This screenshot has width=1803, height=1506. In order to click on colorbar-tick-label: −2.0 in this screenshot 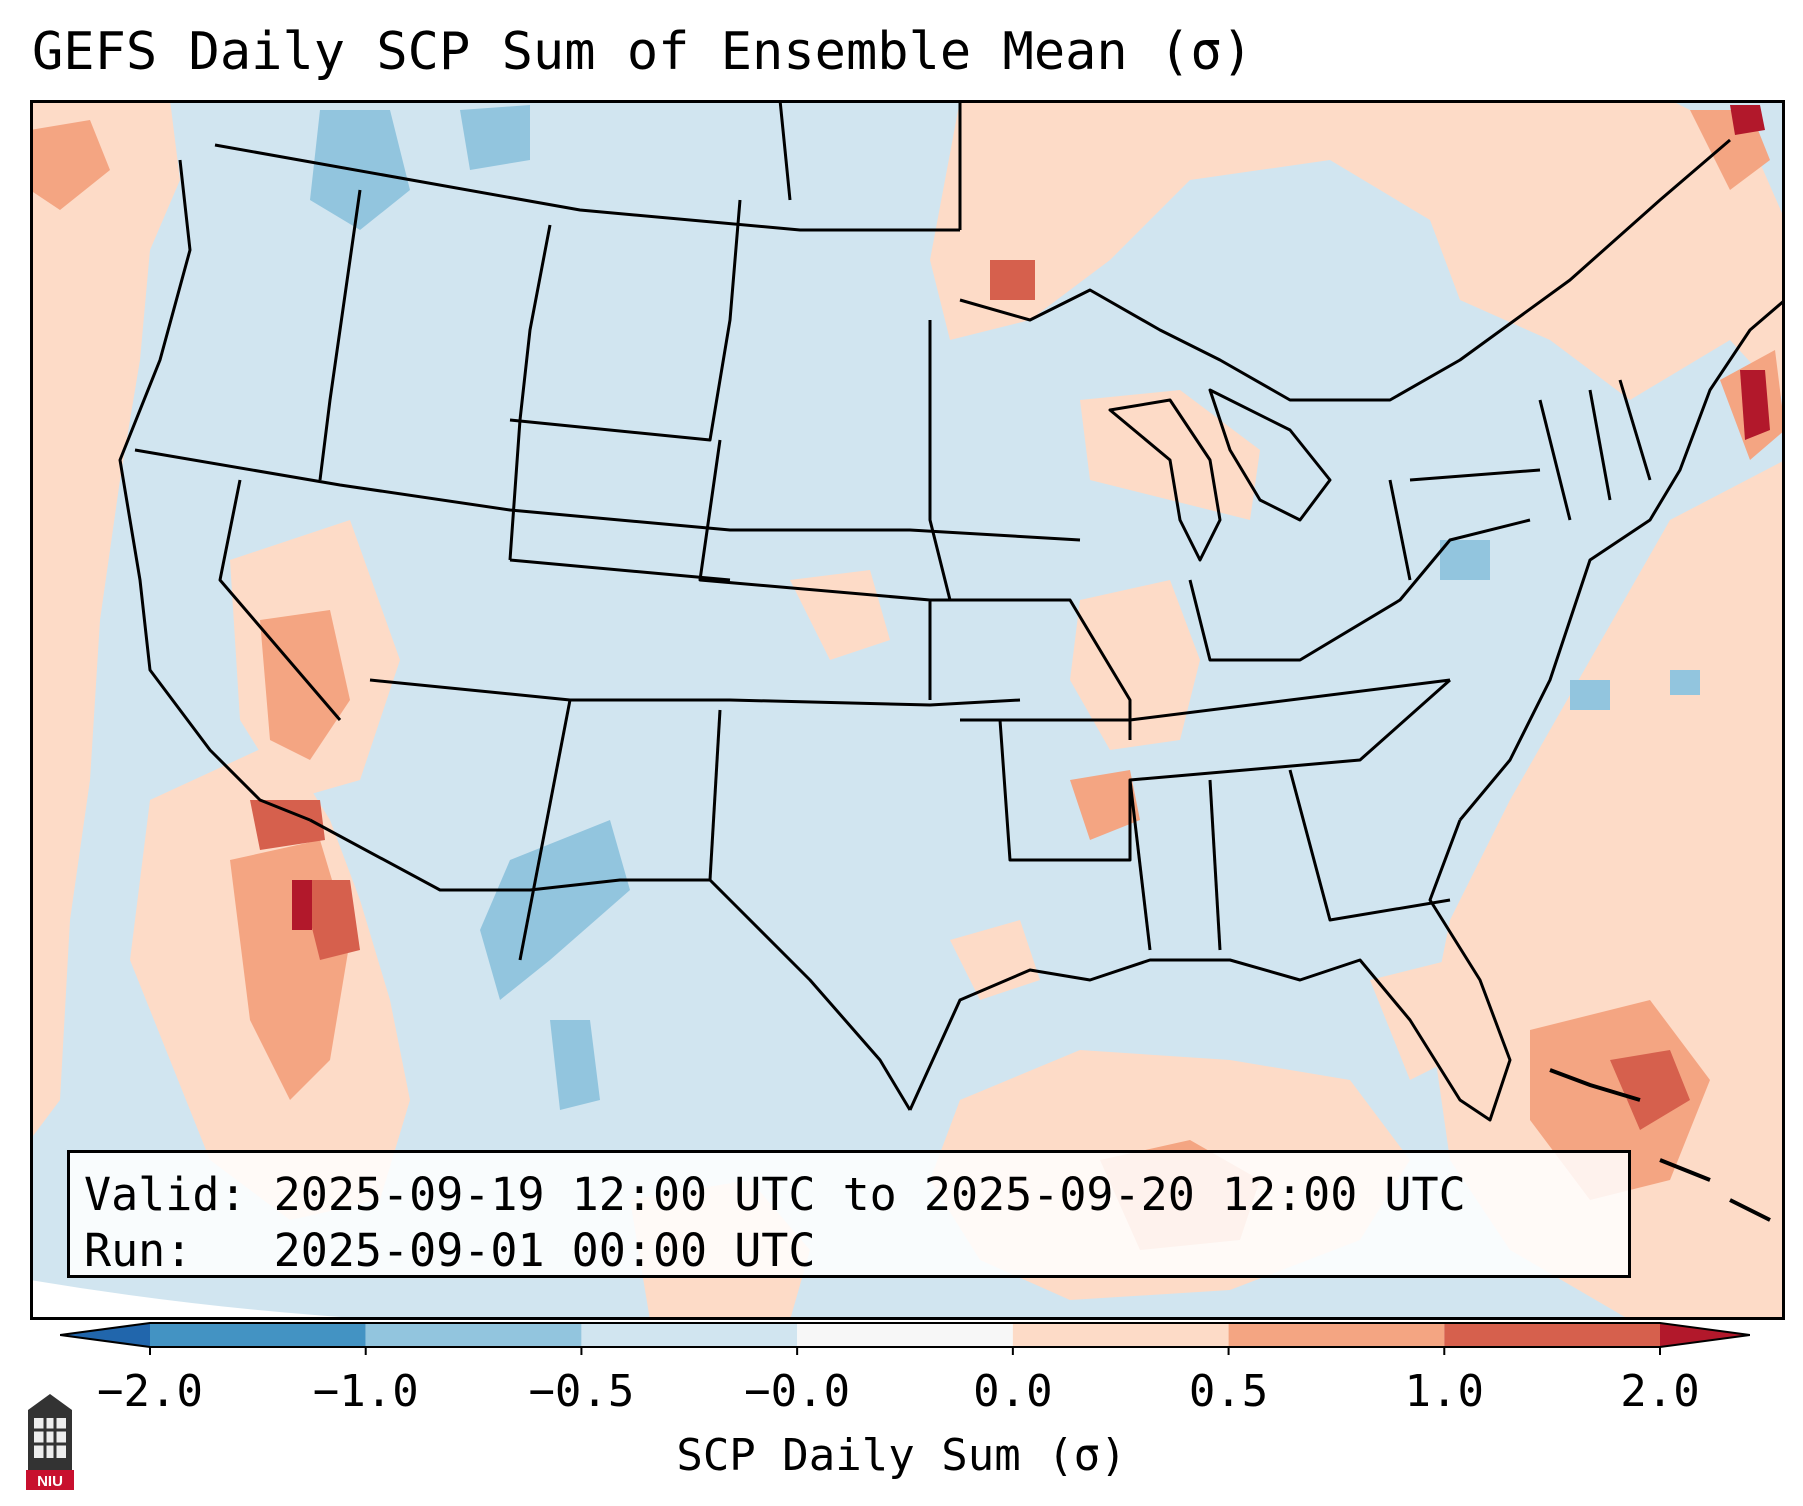, I will do `click(150, 1391)`.